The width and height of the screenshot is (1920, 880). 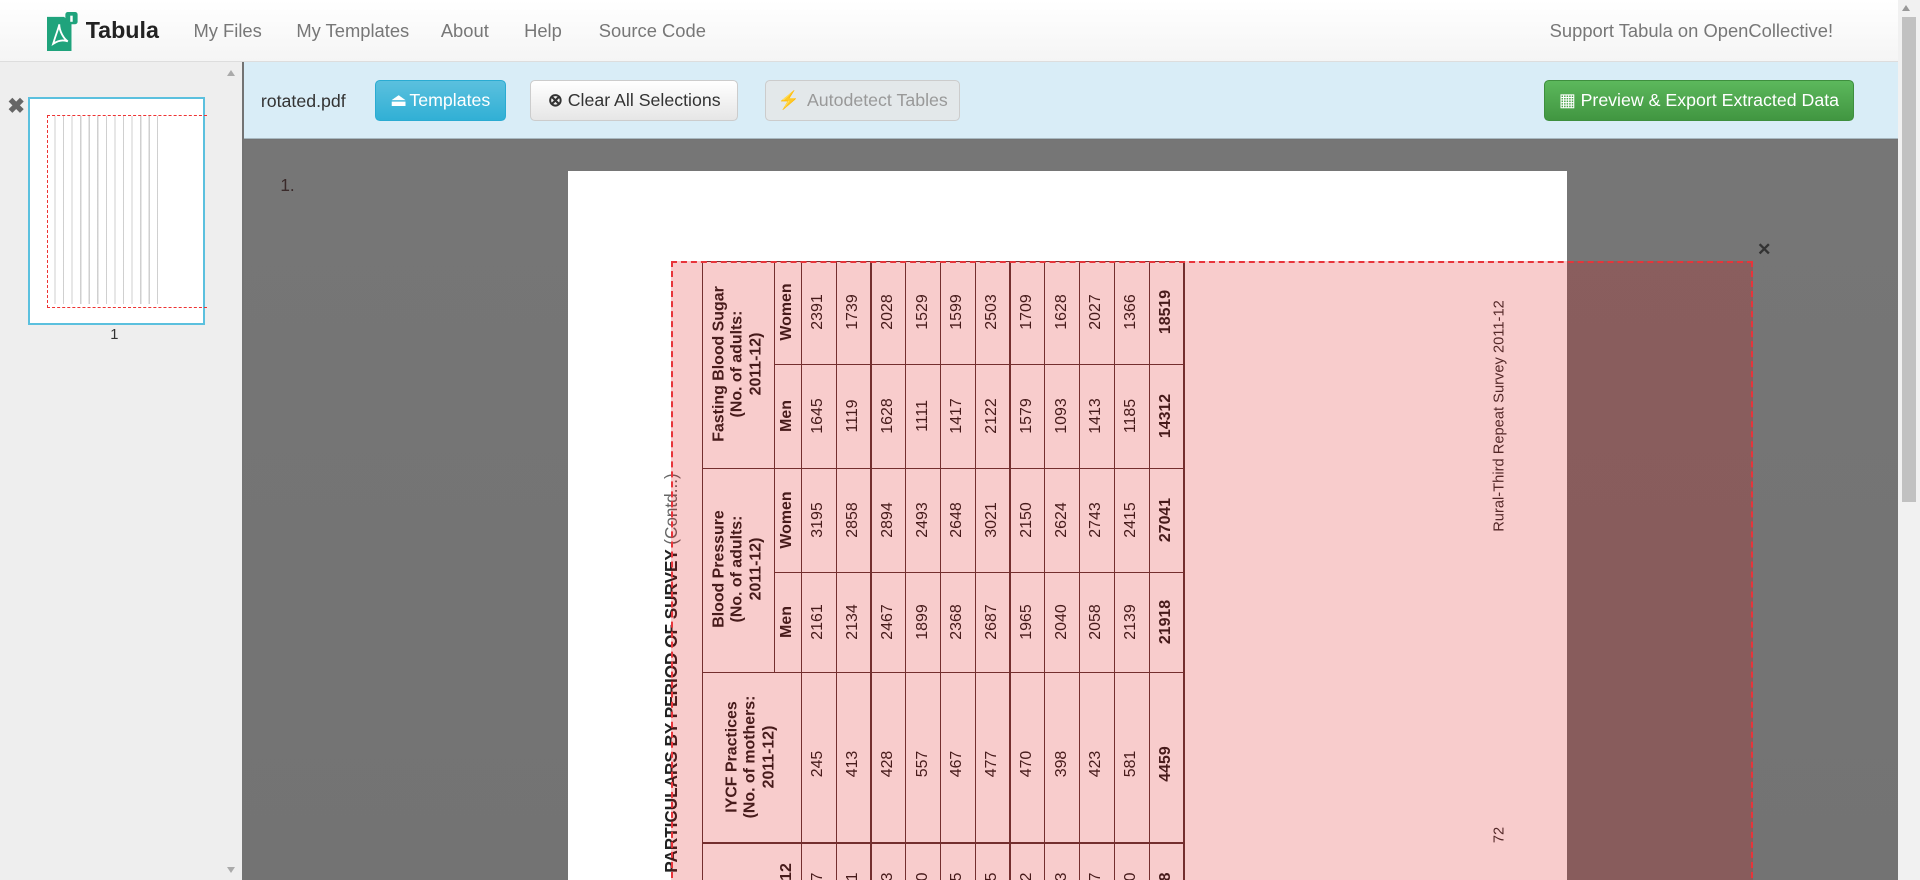 What do you see at coordinates (543, 30) in the screenshot?
I see `nav-help: Help` at bounding box center [543, 30].